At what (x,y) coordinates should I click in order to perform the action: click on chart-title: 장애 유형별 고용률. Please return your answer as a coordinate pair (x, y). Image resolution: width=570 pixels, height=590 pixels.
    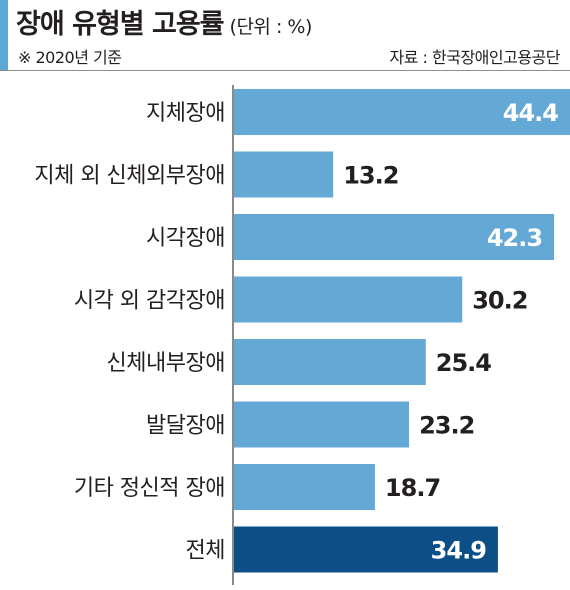
    Looking at the image, I should click on (120, 24).